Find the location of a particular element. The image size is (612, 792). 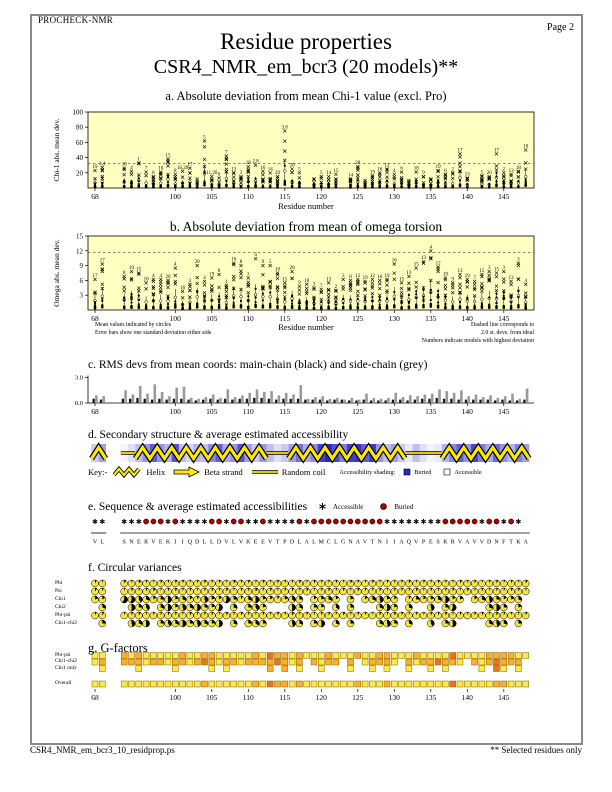

note-mean-circles: Mean values indicated by circles is located at coordinates (133, 325).